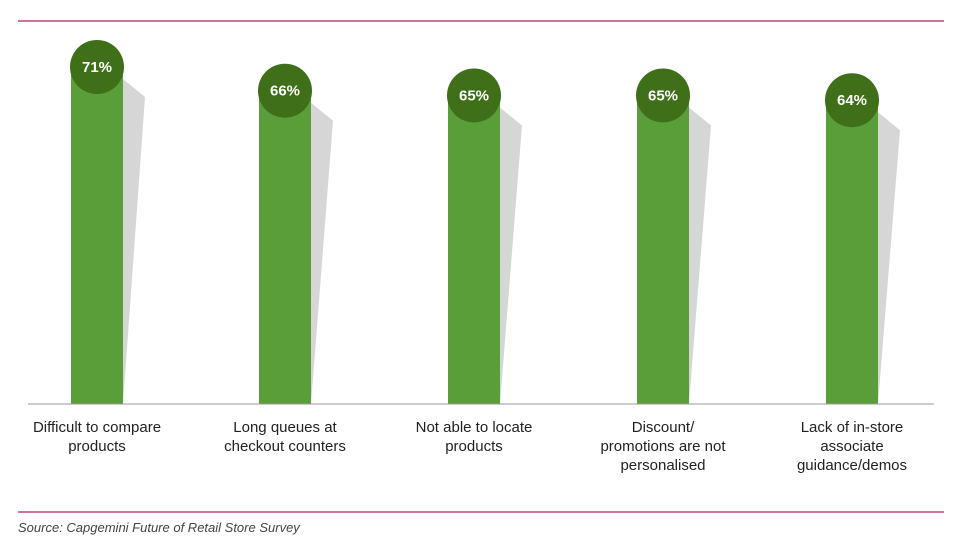  I want to click on category-label-line: Lack of in-store, so click(852, 427).